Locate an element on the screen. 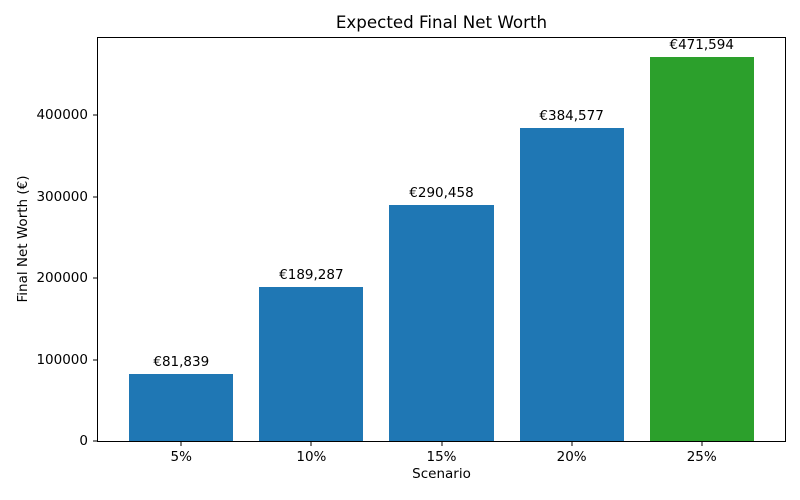  x-tick-label-5%: 5% is located at coordinates (181, 457).